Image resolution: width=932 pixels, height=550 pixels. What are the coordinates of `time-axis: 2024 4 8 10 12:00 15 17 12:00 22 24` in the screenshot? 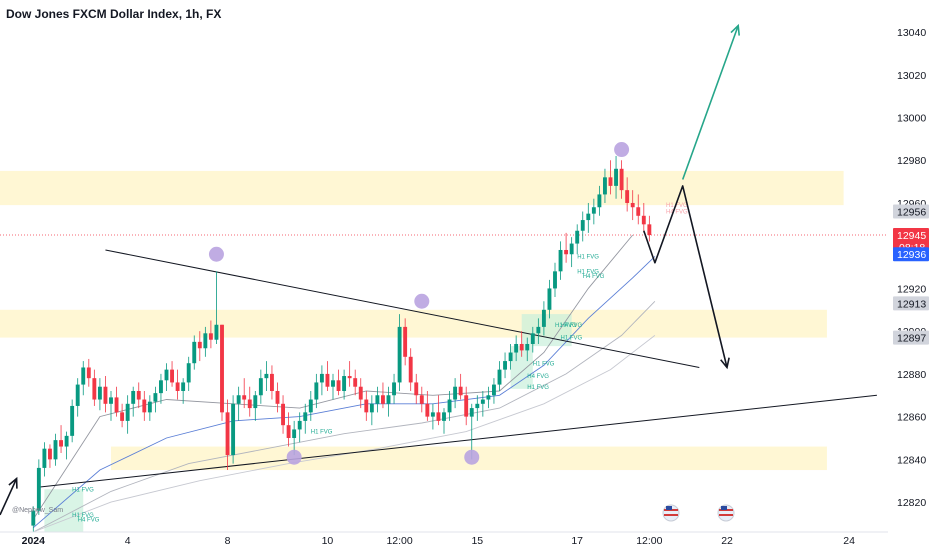 It's located at (444, 539).